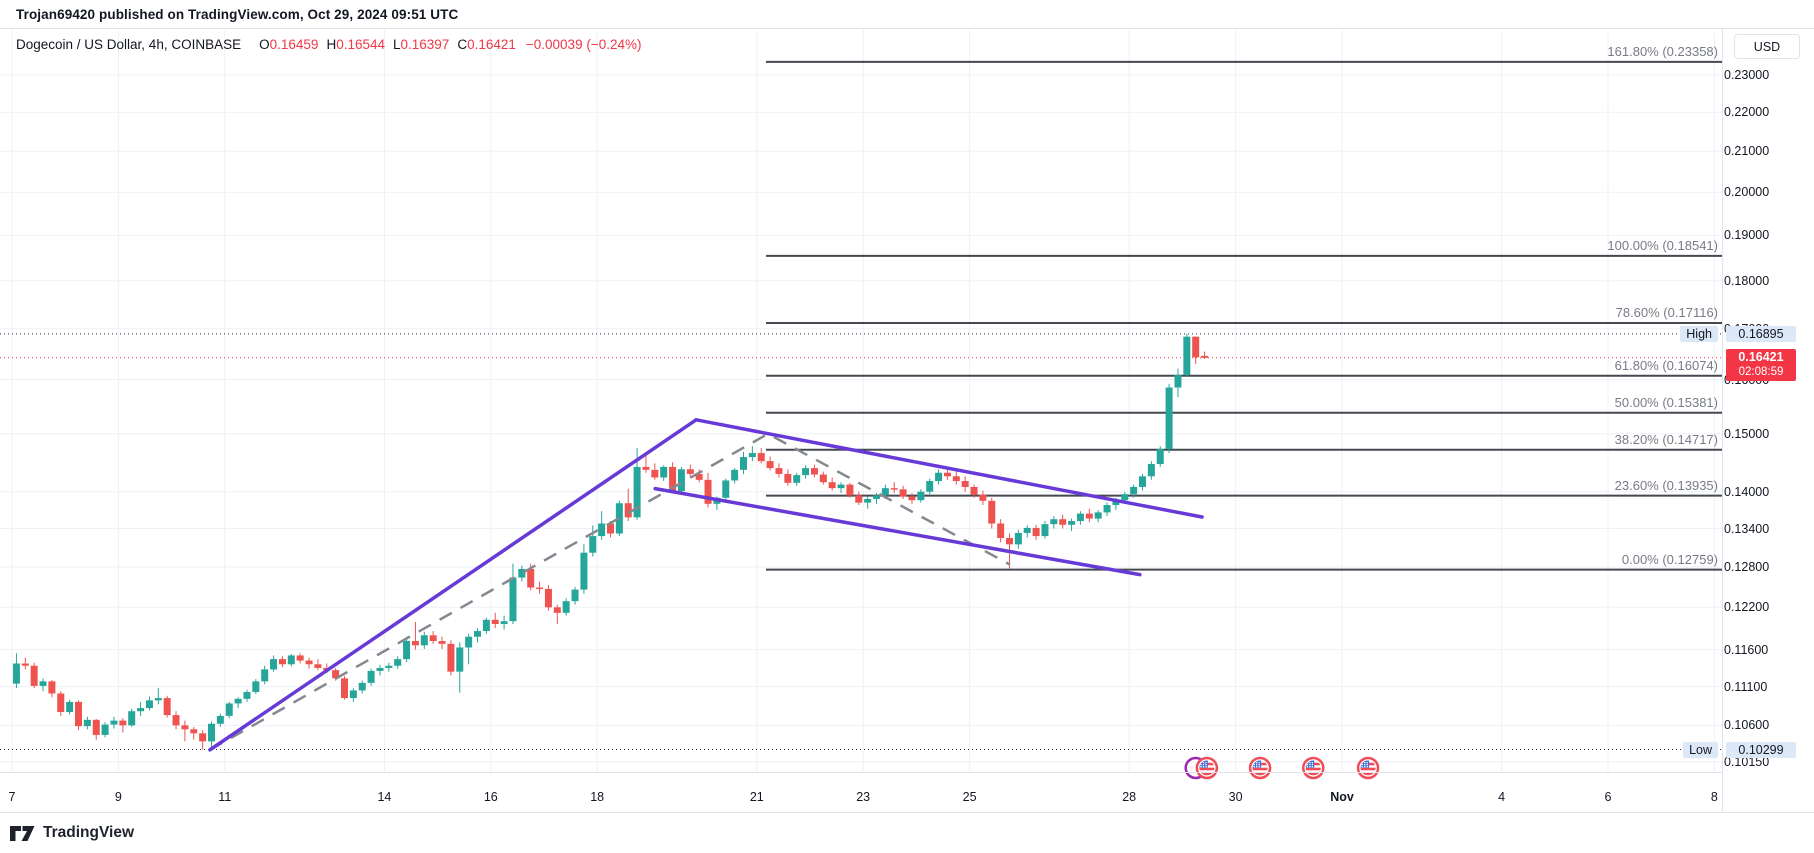  I want to click on fib-level-label: 38.20% (0.14717), so click(1666, 439).